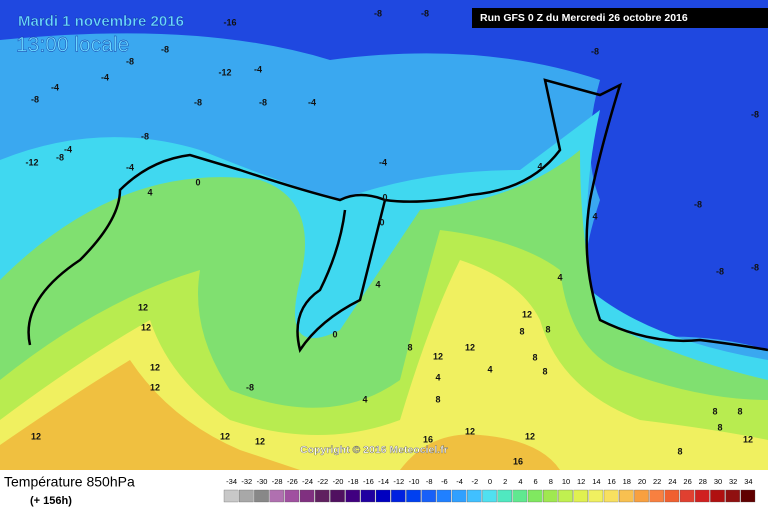  What do you see at coordinates (338, 481) in the screenshot?
I see `legend-label: -20` at bounding box center [338, 481].